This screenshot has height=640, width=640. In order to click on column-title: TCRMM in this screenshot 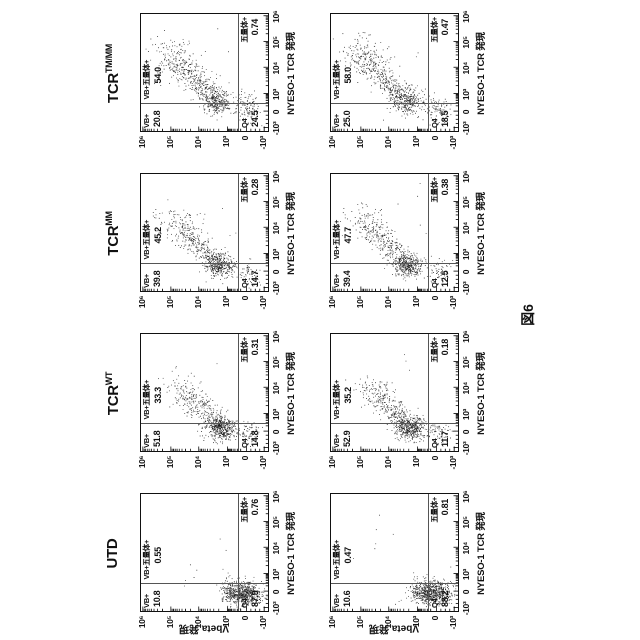, I will do `click(113, 233)`.